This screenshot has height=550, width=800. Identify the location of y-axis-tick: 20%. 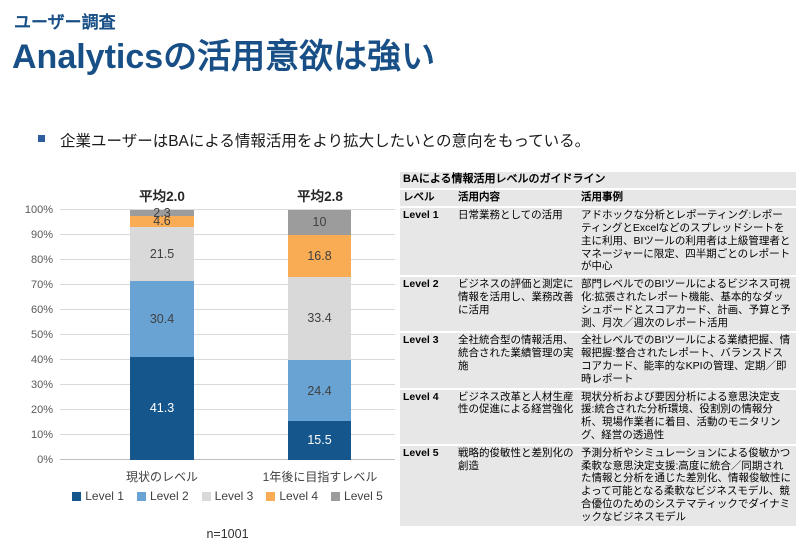
(41, 410).